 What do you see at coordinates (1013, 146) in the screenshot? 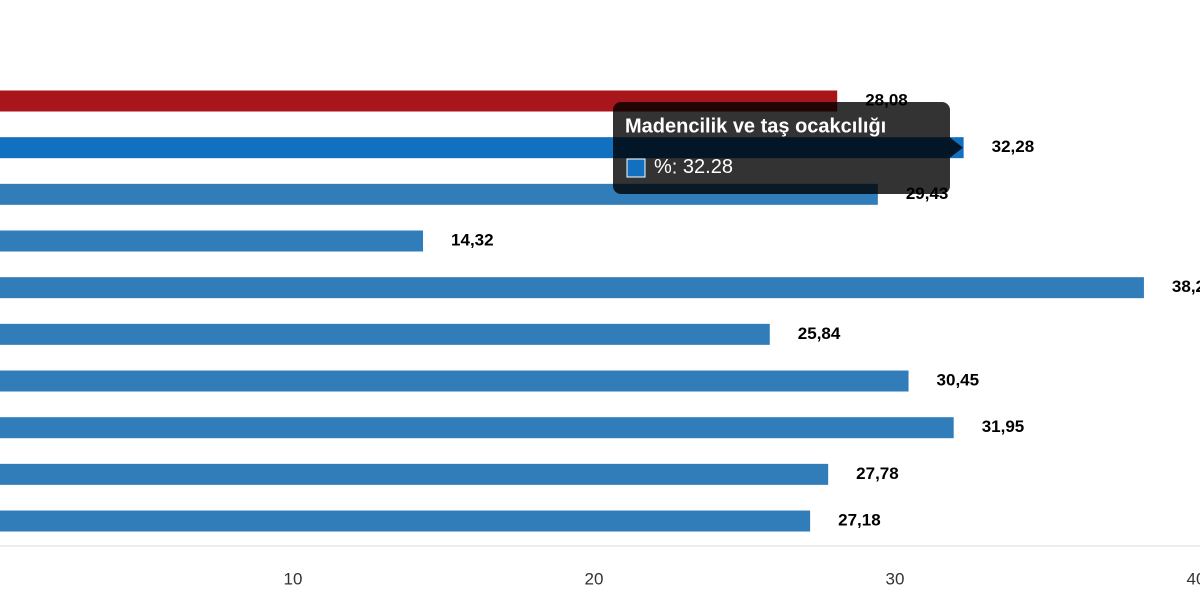
I see `value-label: 32,28` at bounding box center [1013, 146].